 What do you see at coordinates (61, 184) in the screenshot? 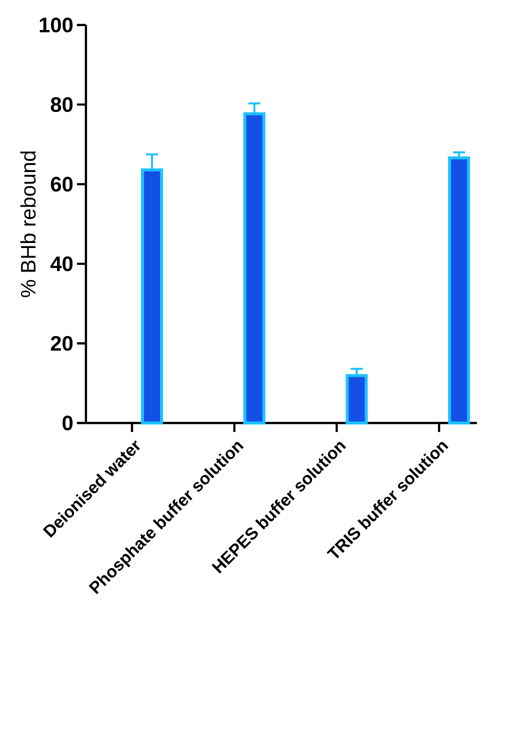
I see `y-tick-label: 60` at bounding box center [61, 184].